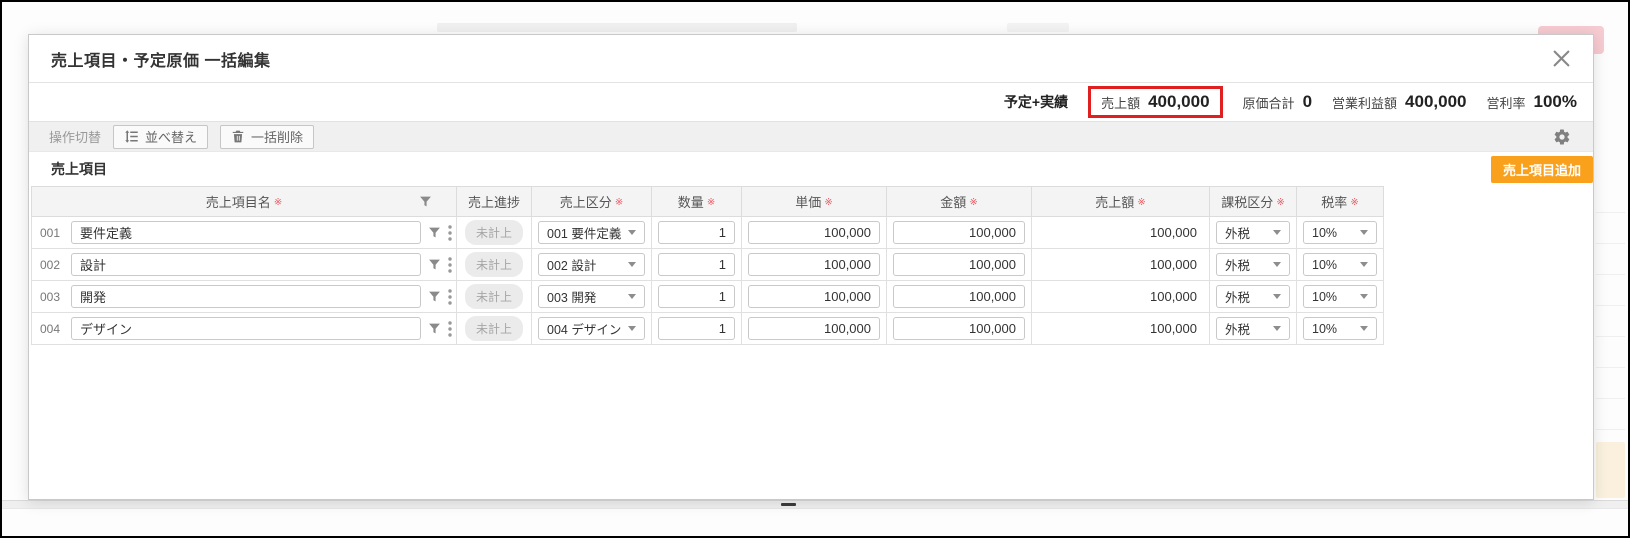 Image resolution: width=1630 pixels, height=538 pixels. I want to click on bulk-delete-button: 一括削除, so click(267, 136).